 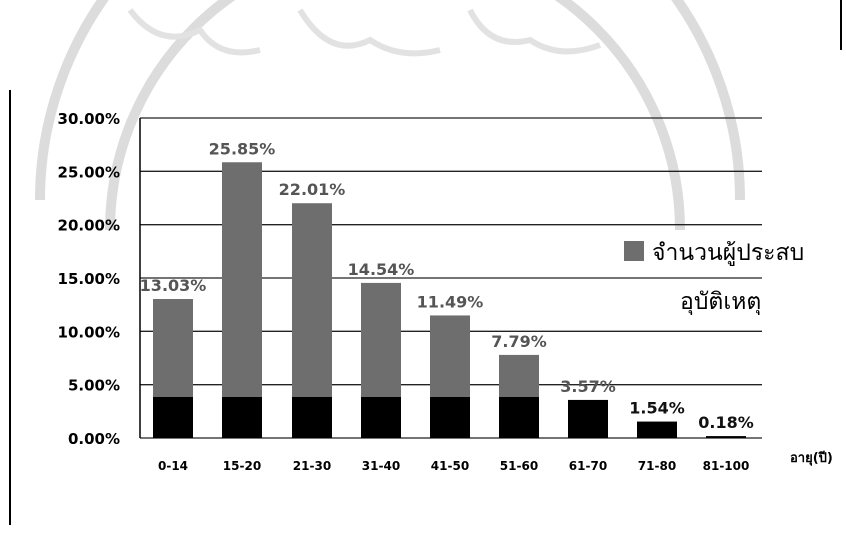 I want to click on data-label: 25.85%, so click(x=242, y=148).